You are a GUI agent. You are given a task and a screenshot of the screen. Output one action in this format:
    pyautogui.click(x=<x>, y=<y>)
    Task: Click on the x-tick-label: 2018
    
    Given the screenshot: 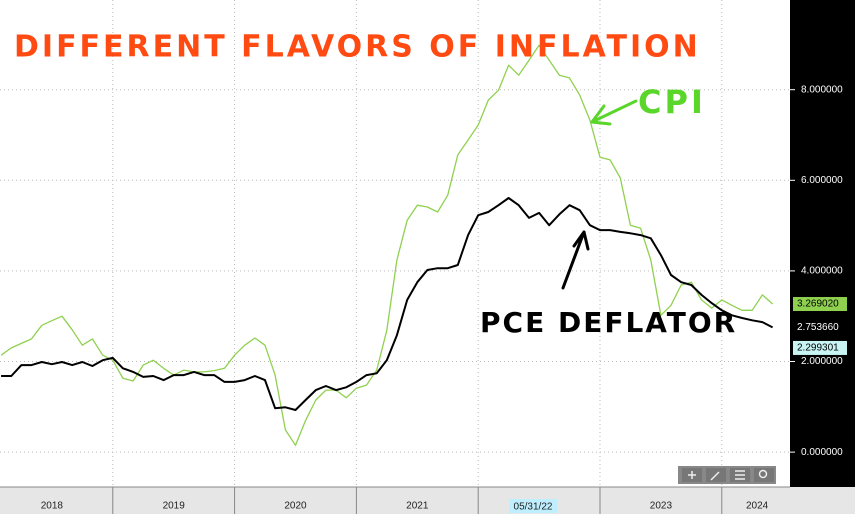 What is the action you would take?
    pyautogui.click(x=52, y=506)
    